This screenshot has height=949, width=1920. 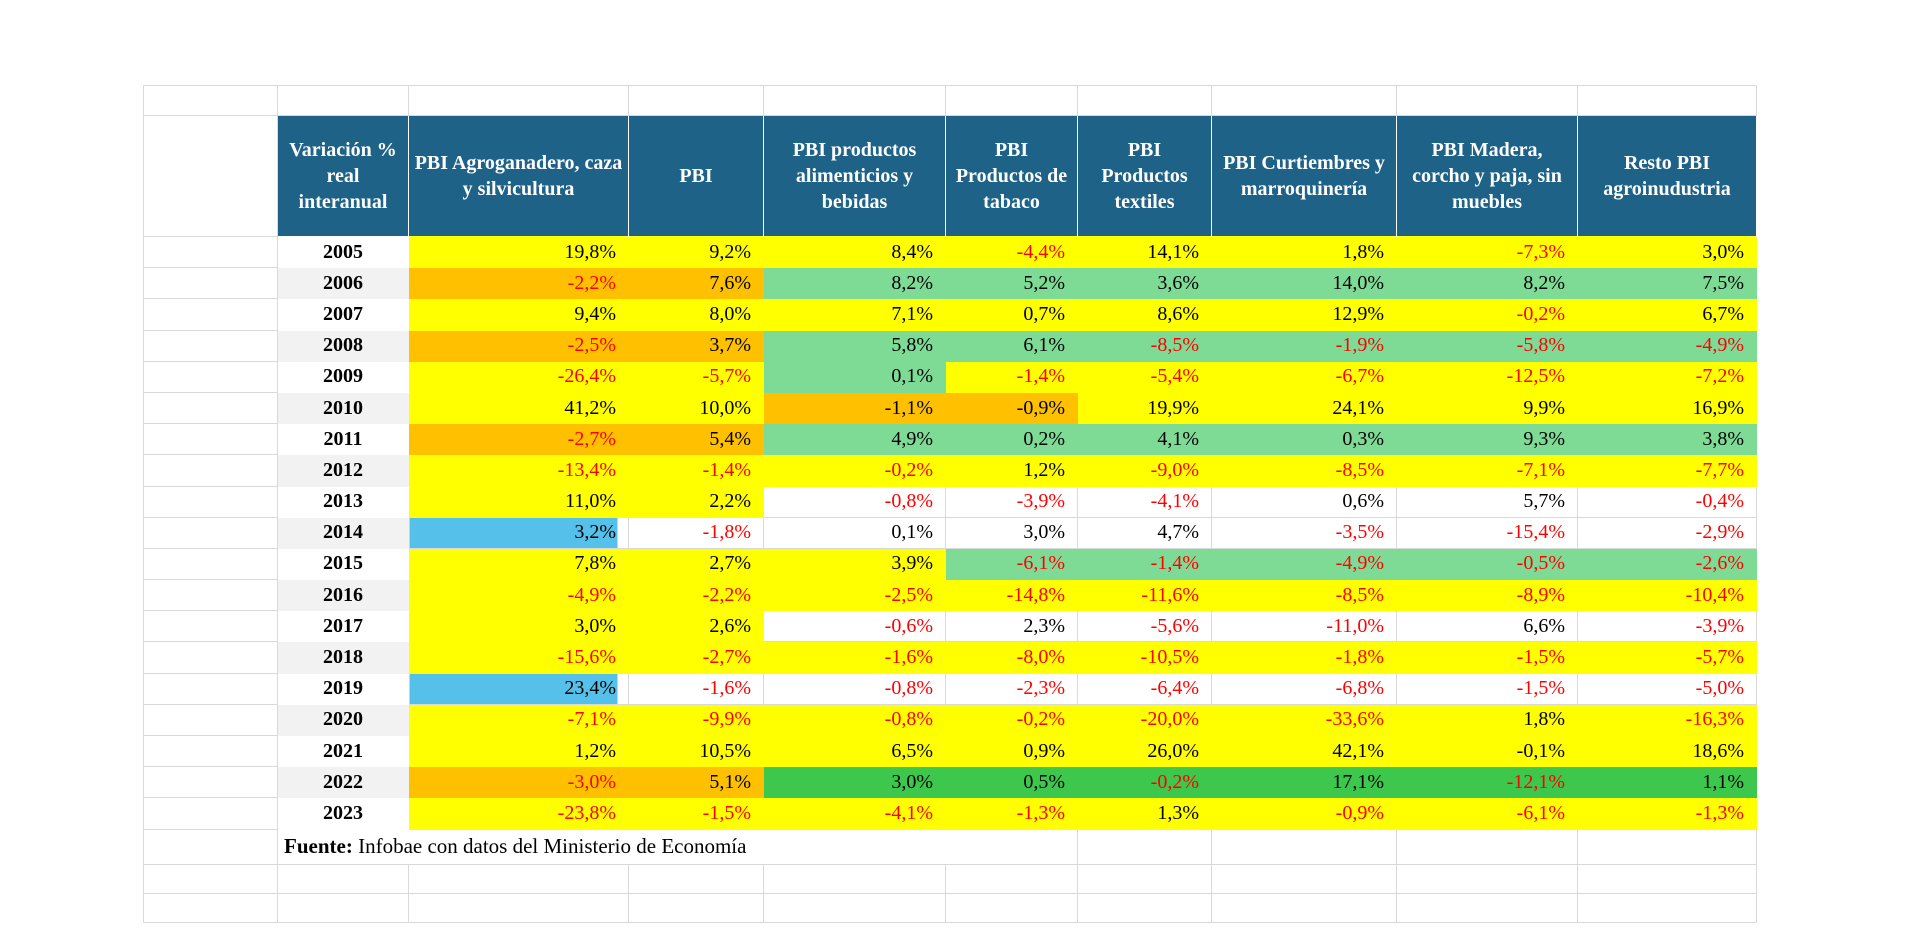 I want to click on year-cell: 2023, so click(x=343, y=813).